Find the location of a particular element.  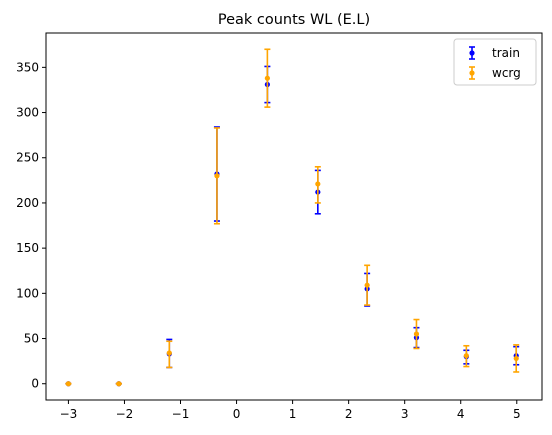

y-tick-label: 200 is located at coordinates (27, 203).